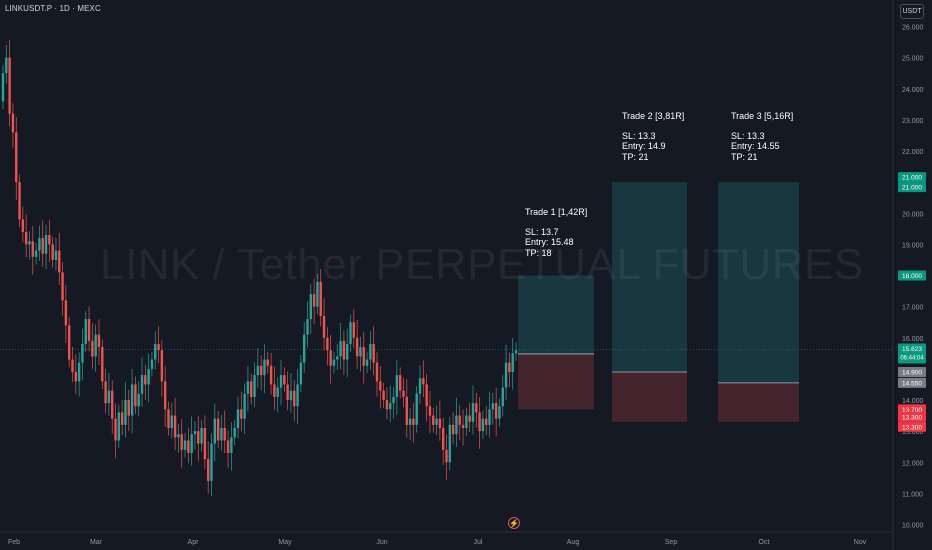  What do you see at coordinates (758, 282) in the screenshot?
I see `position-3-profit-zone` at bounding box center [758, 282].